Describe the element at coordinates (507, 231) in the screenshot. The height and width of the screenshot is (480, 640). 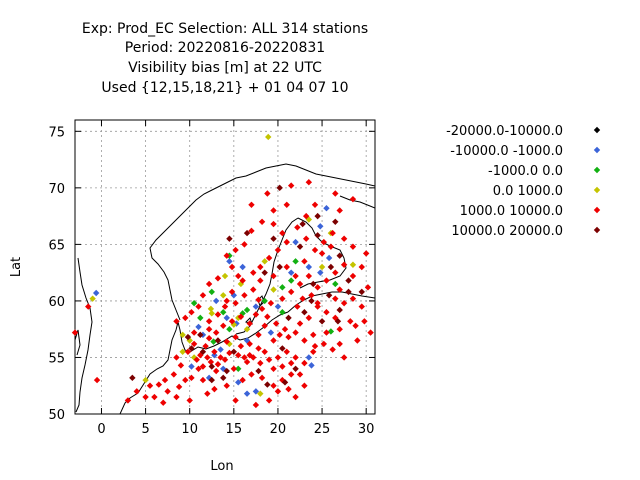
I see `legend-label: 10000.0 20000.0` at that location.